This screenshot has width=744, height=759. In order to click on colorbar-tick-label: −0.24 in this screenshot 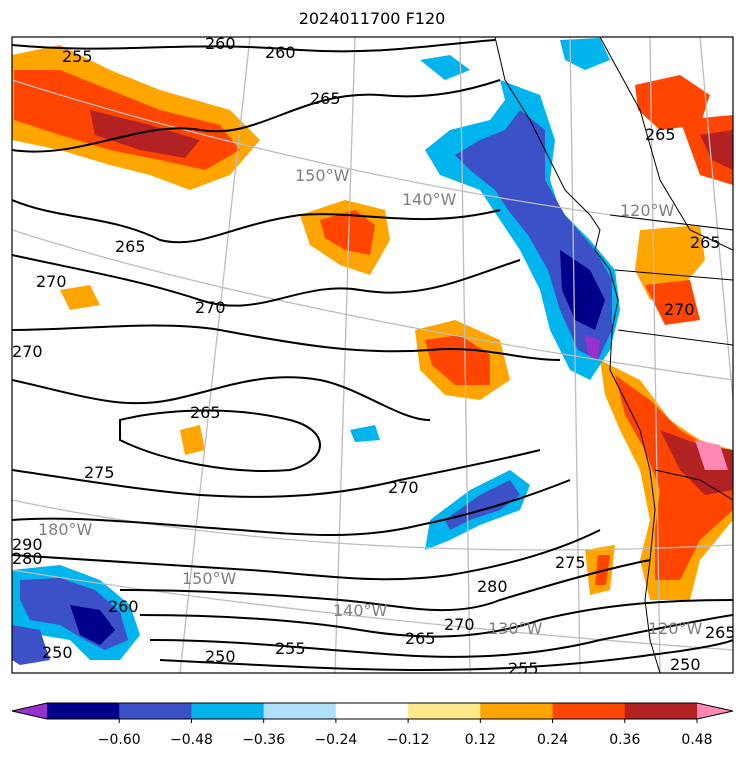, I will do `click(335, 740)`.